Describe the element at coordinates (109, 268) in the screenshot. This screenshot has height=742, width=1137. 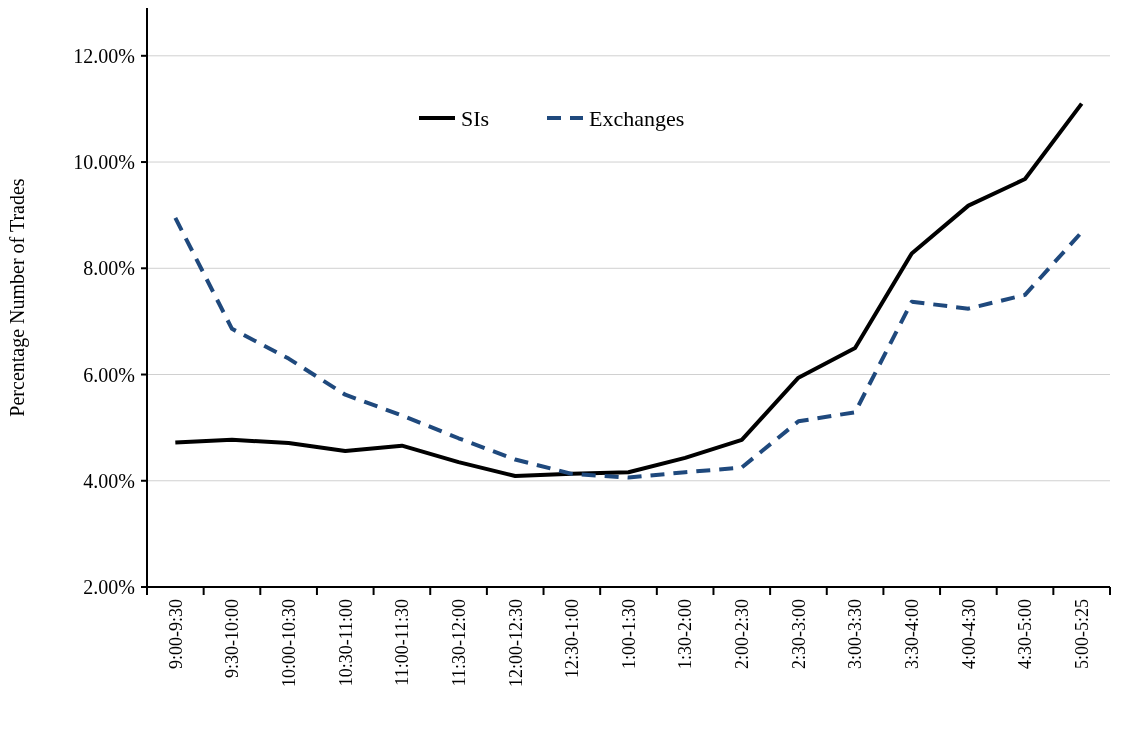
I see `y-tick-label: 8.00%` at that location.